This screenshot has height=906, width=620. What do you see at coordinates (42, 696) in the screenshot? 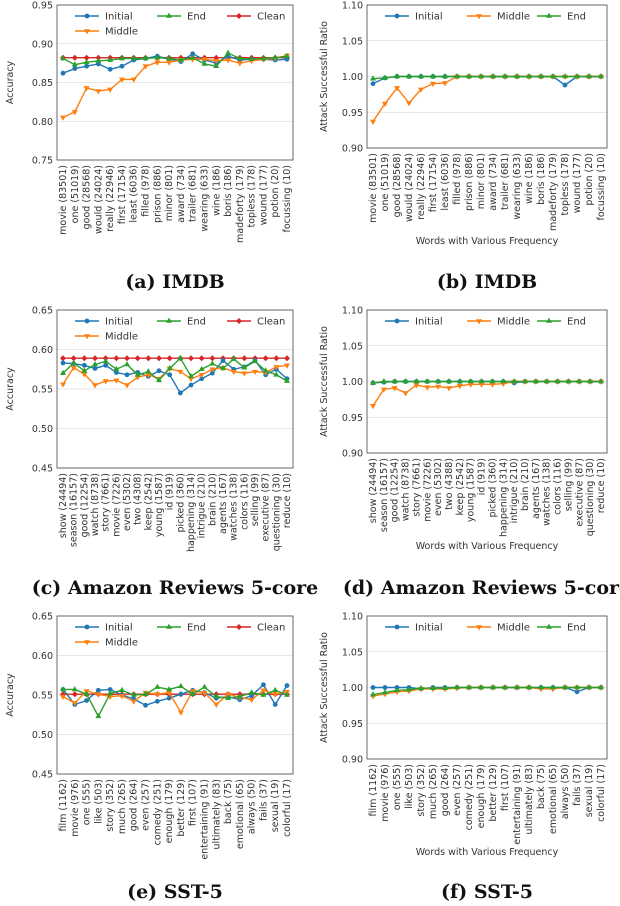
I see `y-tick-label: 0.55` at bounding box center [42, 696].